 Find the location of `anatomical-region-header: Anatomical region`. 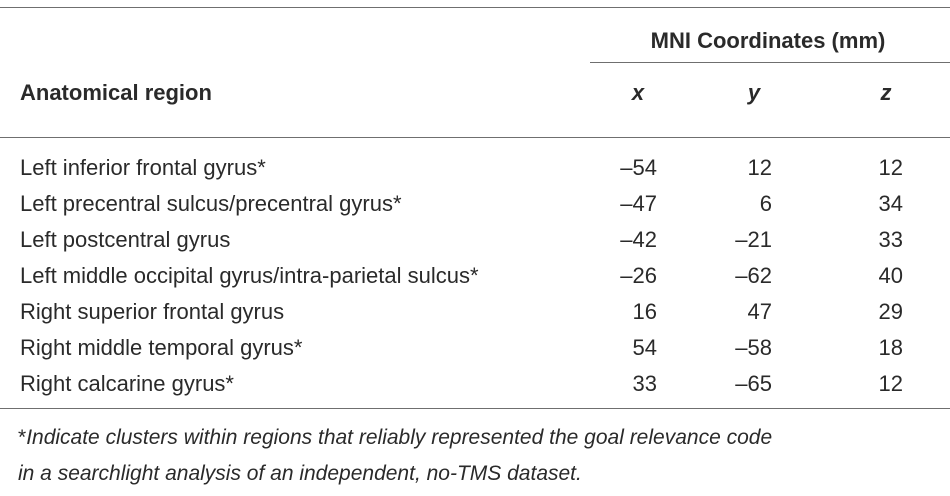

anatomical-region-header: Anatomical region is located at coordinates (116, 92).